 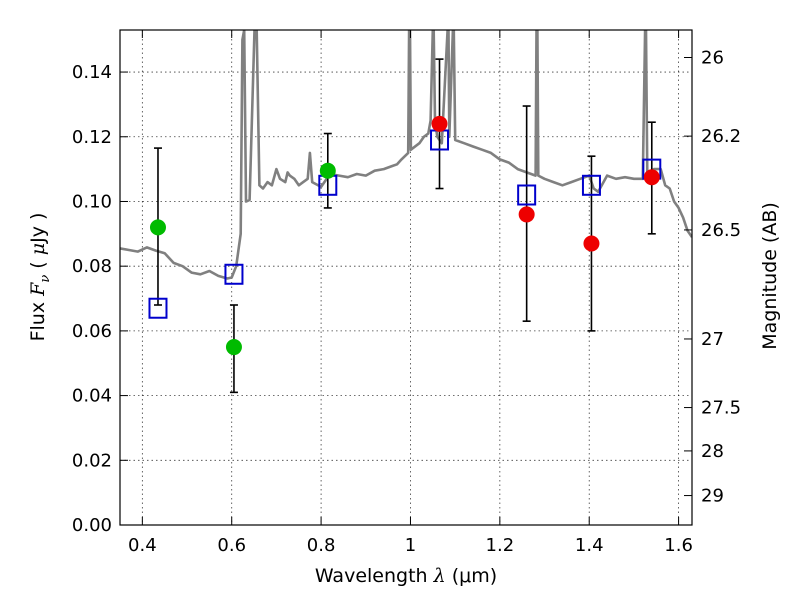 What do you see at coordinates (770, 276) in the screenshot?
I see `y-right-axis-title: Magnitude (AB)` at bounding box center [770, 276].